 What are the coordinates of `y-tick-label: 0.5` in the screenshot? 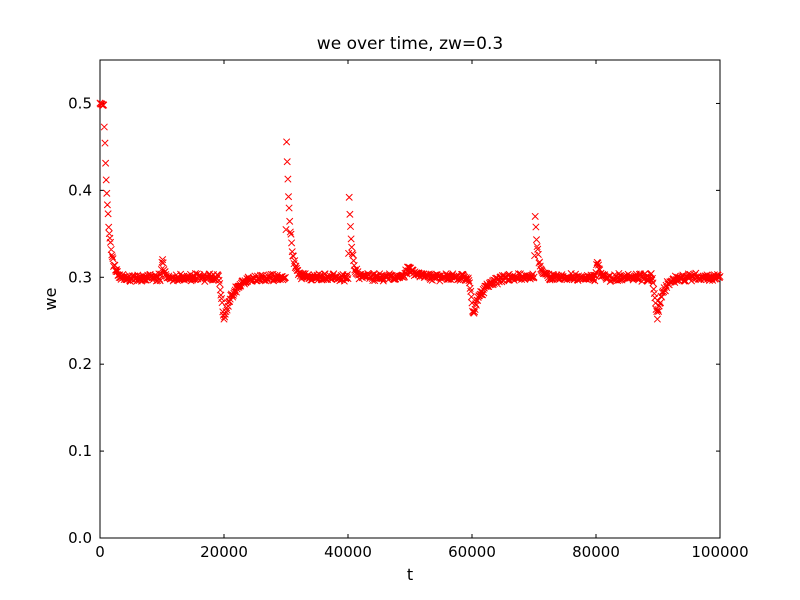 It's located at (80, 103).